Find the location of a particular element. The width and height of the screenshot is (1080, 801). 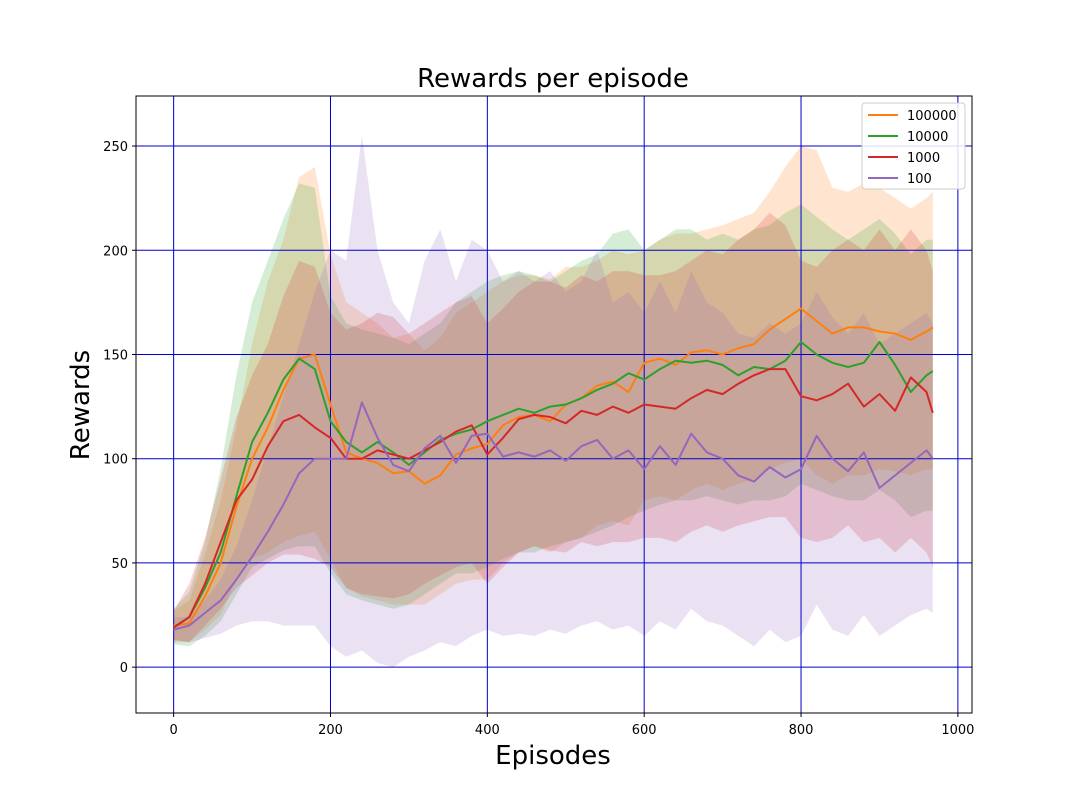

x-tick-label-0: 0 is located at coordinates (174, 730).